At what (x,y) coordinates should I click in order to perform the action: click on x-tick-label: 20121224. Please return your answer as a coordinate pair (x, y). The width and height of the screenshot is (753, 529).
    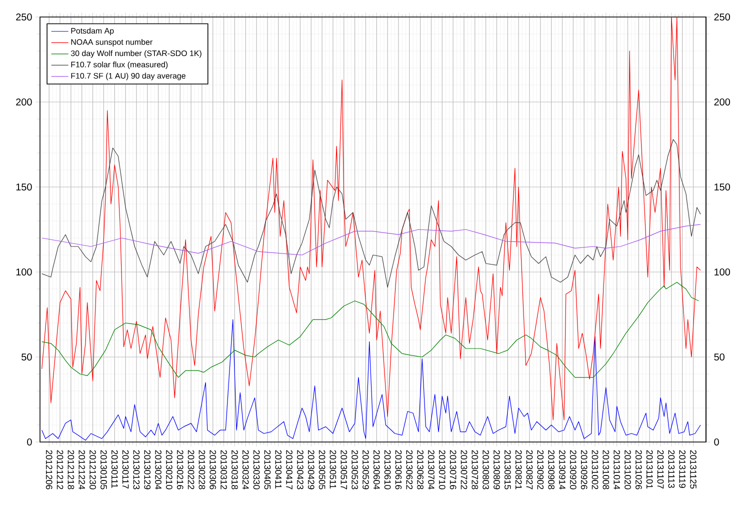
    Looking at the image, I should click on (82, 470).